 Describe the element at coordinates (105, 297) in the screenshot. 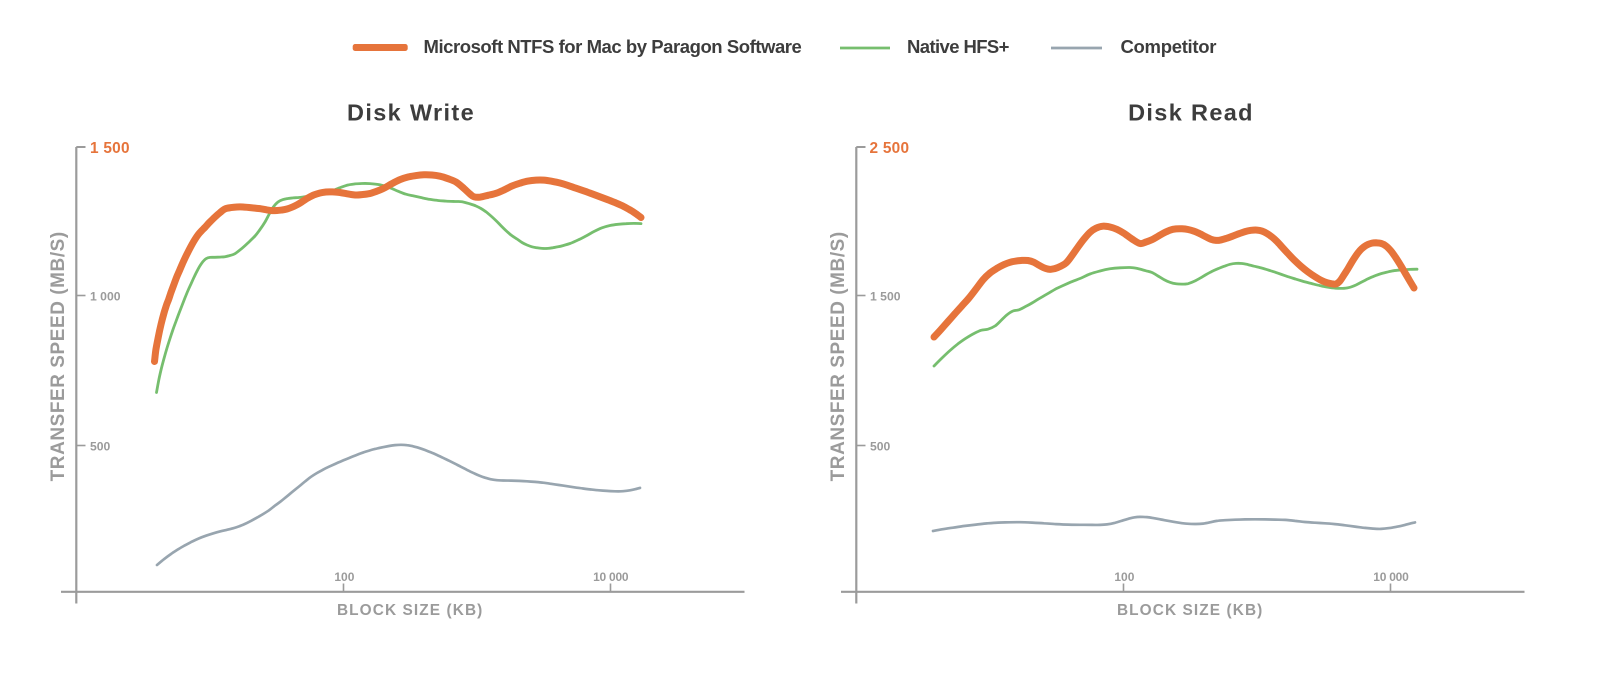

I see `svg-text: 1 000` at that location.